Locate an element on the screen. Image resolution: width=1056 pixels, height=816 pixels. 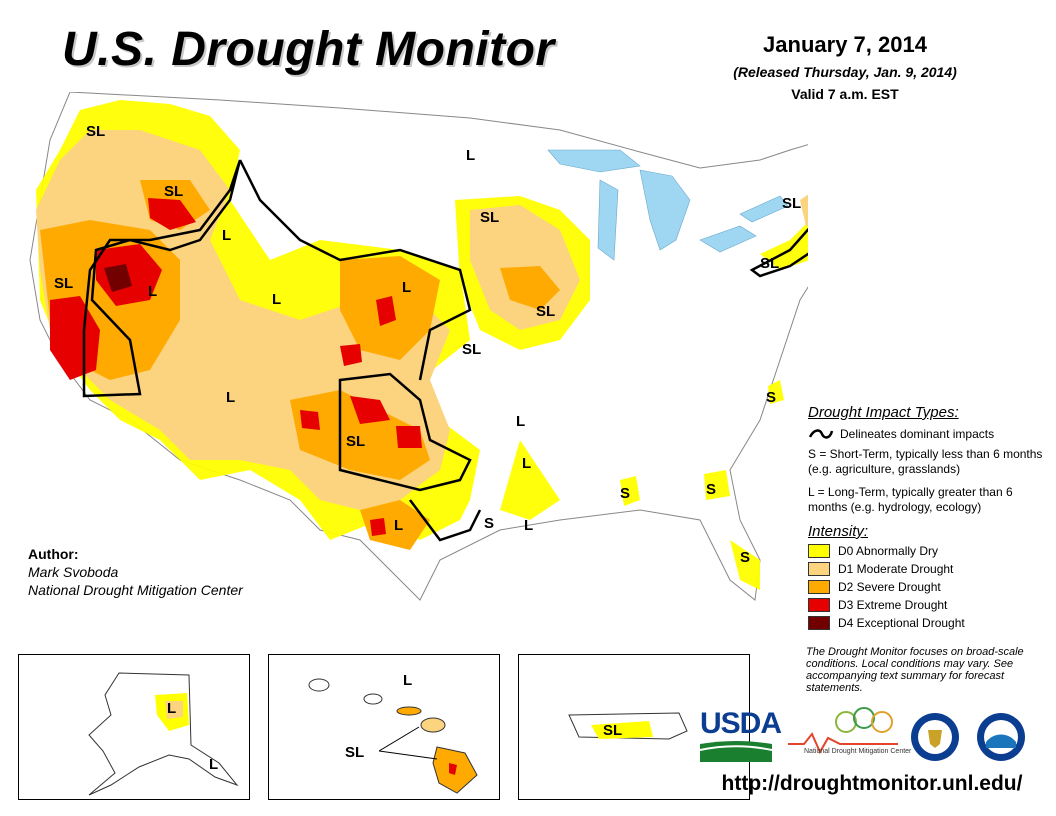
island-oahu is located at coordinates (373, 699).